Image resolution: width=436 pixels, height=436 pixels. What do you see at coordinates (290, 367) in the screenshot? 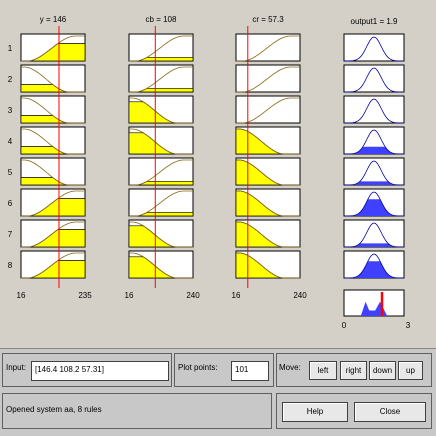
I see `move-label: Move:` at bounding box center [290, 367].